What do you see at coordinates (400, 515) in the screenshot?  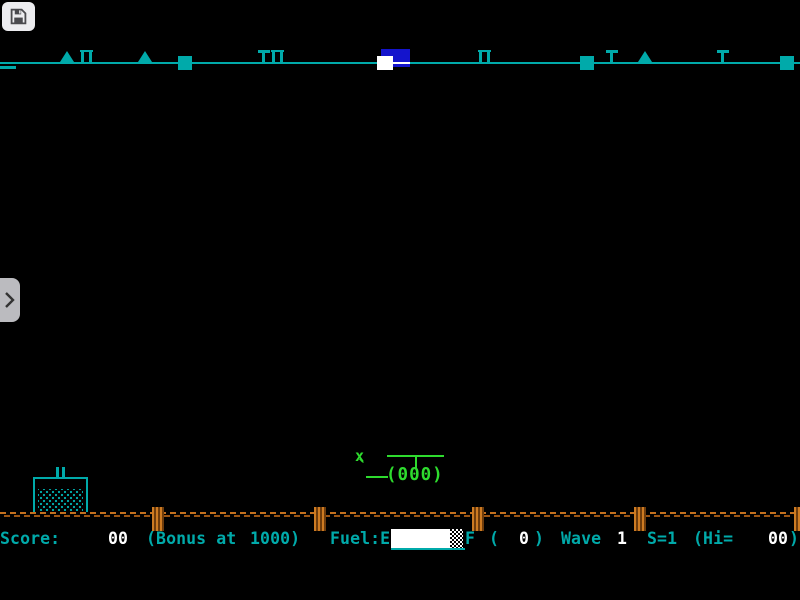 I see `ground-strip` at bounding box center [400, 515].